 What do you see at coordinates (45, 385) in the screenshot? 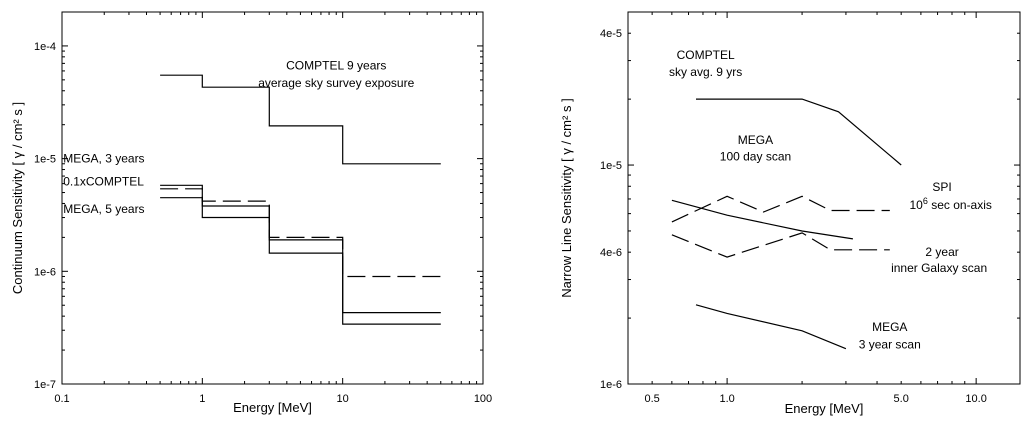
I see `y-tick-label: 1e-7` at bounding box center [45, 385].